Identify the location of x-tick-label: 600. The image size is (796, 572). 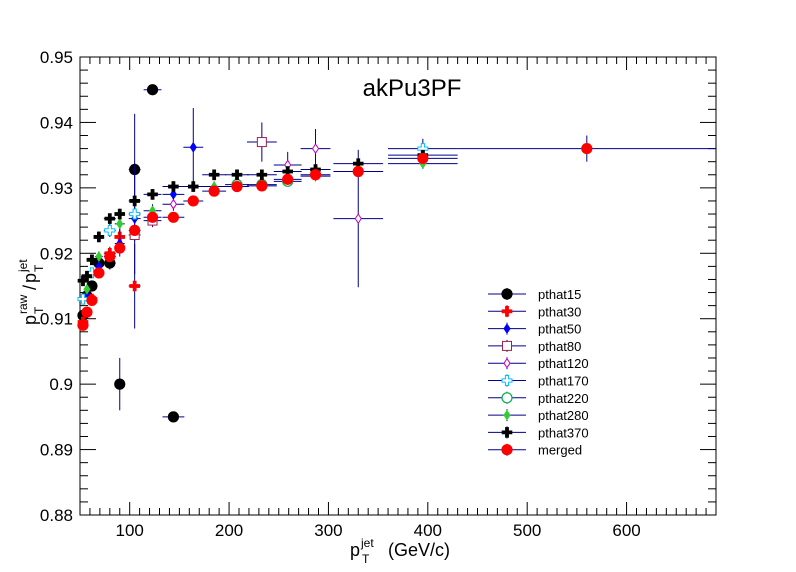
(626, 530).